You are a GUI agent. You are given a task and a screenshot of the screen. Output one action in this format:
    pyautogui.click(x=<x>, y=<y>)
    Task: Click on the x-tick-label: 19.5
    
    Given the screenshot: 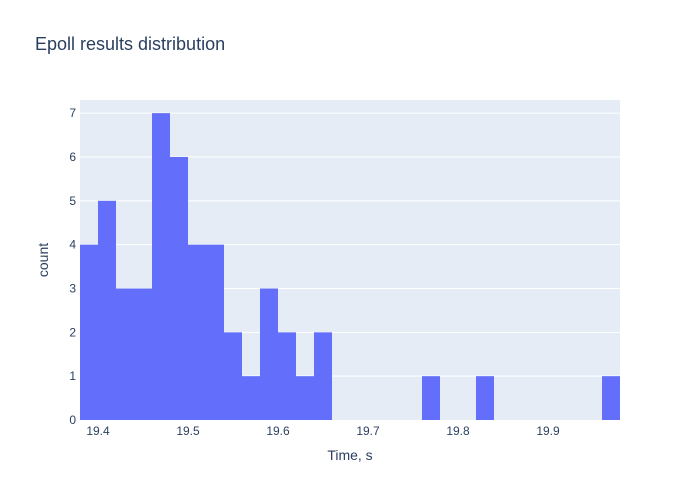 What is the action you would take?
    pyautogui.click(x=188, y=431)
    